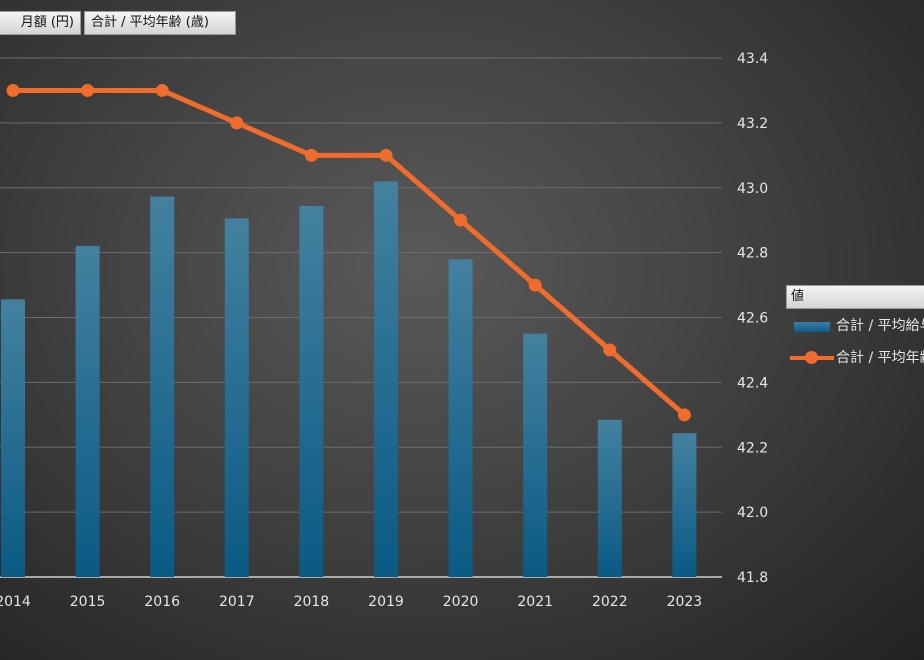 The width and height of the screenshot is (924, 660). I want to click on y2-tick-label: 43.4, so click(752, 59).